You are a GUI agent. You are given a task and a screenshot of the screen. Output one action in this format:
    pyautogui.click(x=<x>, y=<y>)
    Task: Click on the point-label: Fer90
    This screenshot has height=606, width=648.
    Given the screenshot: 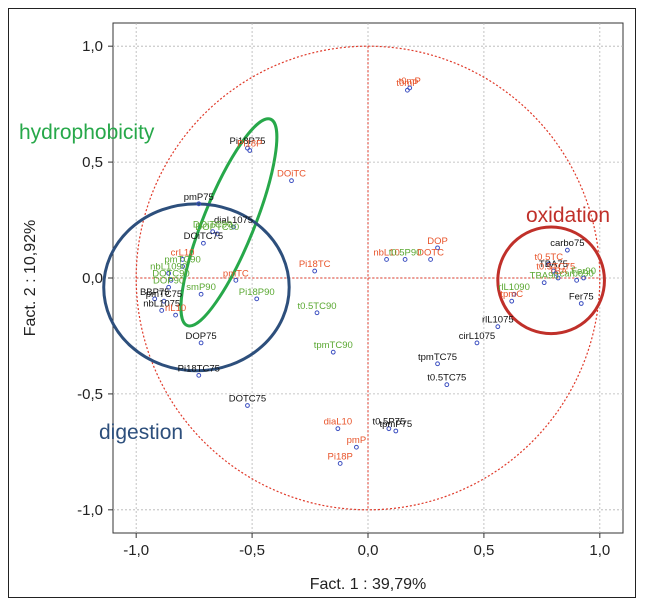 What is the action you would take?
    pyautogui.click(x=583, y=271)
    